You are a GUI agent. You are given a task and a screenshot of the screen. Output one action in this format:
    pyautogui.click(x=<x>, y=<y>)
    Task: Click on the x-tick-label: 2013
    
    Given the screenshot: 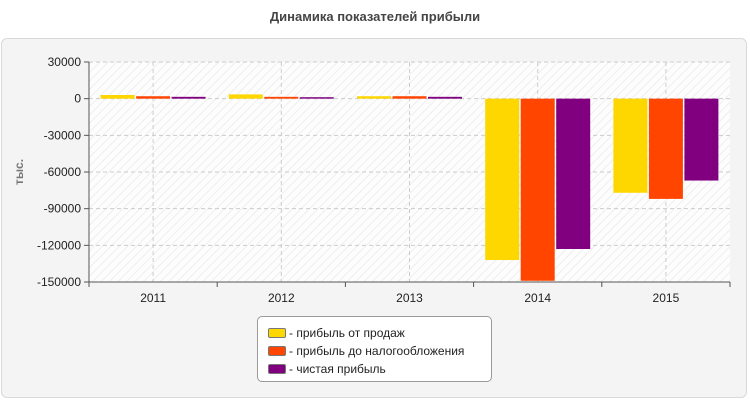 What is the action you would take?
    pyautogui.click(x=409, y=298)
    